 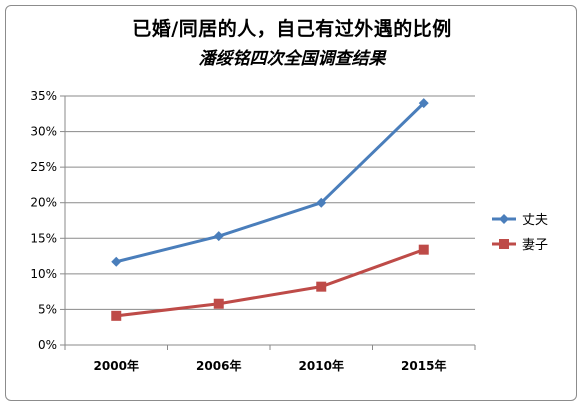 What do you see at coordinates (43, 238) in the screenshot?
I see `y-tick-label: 15%` at bounding box center [43, 238].